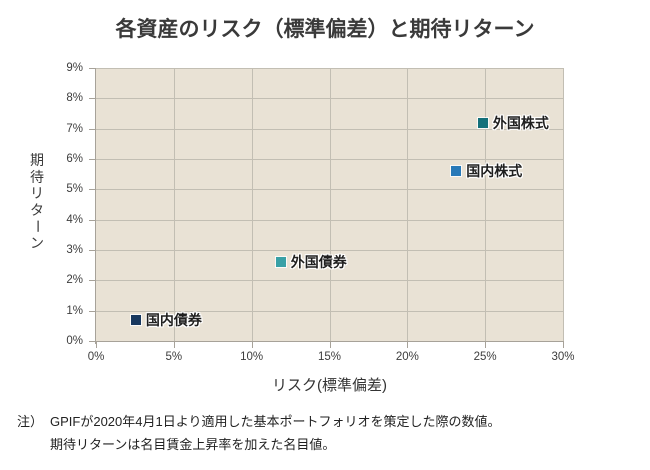 The width and height of the screenshot is (650, 470). What do you see at coordinates (252, 357) in the screenshot?
I see `x-tick-label: 10%` at bounding box center [252, 357].